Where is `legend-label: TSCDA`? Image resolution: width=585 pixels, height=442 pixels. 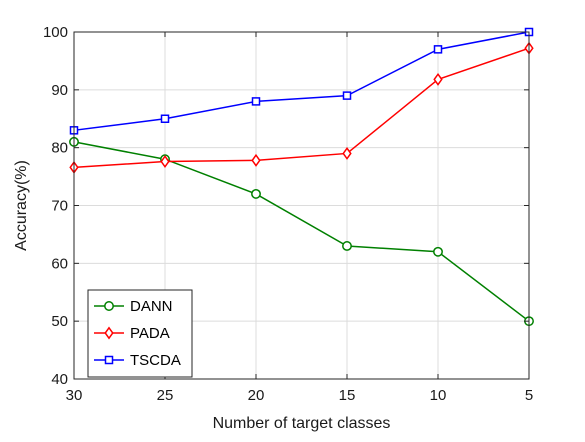 legend-label: TSCDA is located at coordinates (155, 360).